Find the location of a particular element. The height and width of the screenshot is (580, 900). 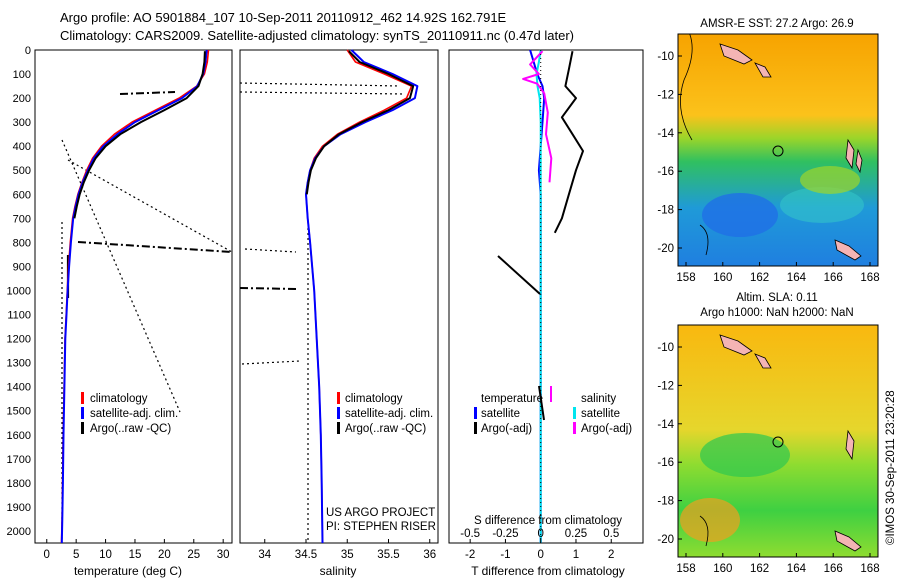

temperature-series is located at coordinates (135, 296).